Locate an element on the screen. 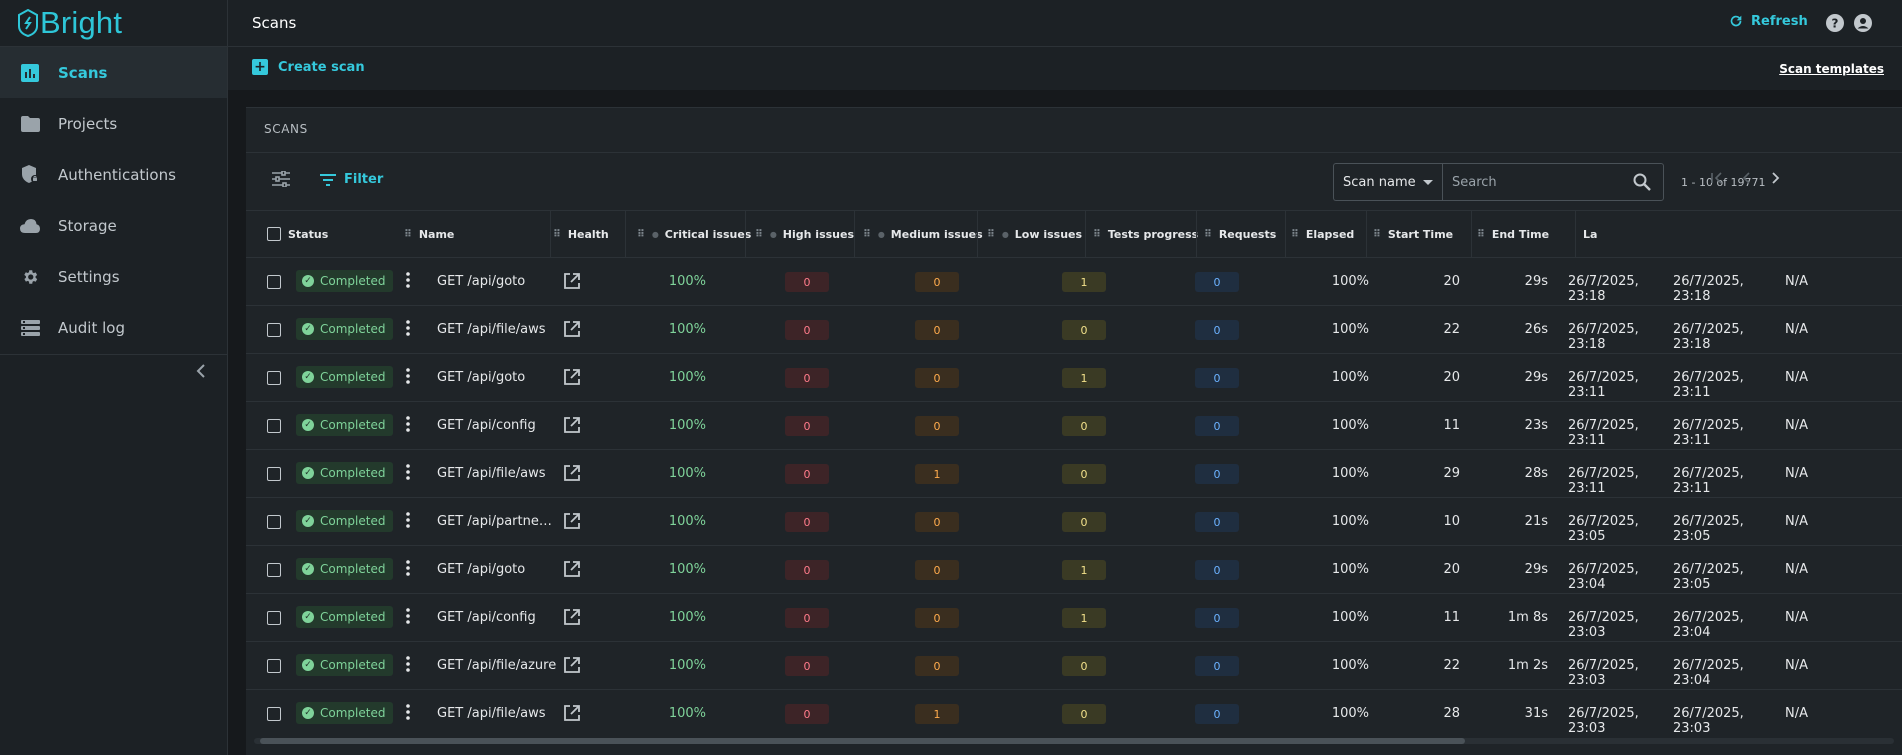  column-header-name: ⠿ Name is located at coordinates (429, 234).